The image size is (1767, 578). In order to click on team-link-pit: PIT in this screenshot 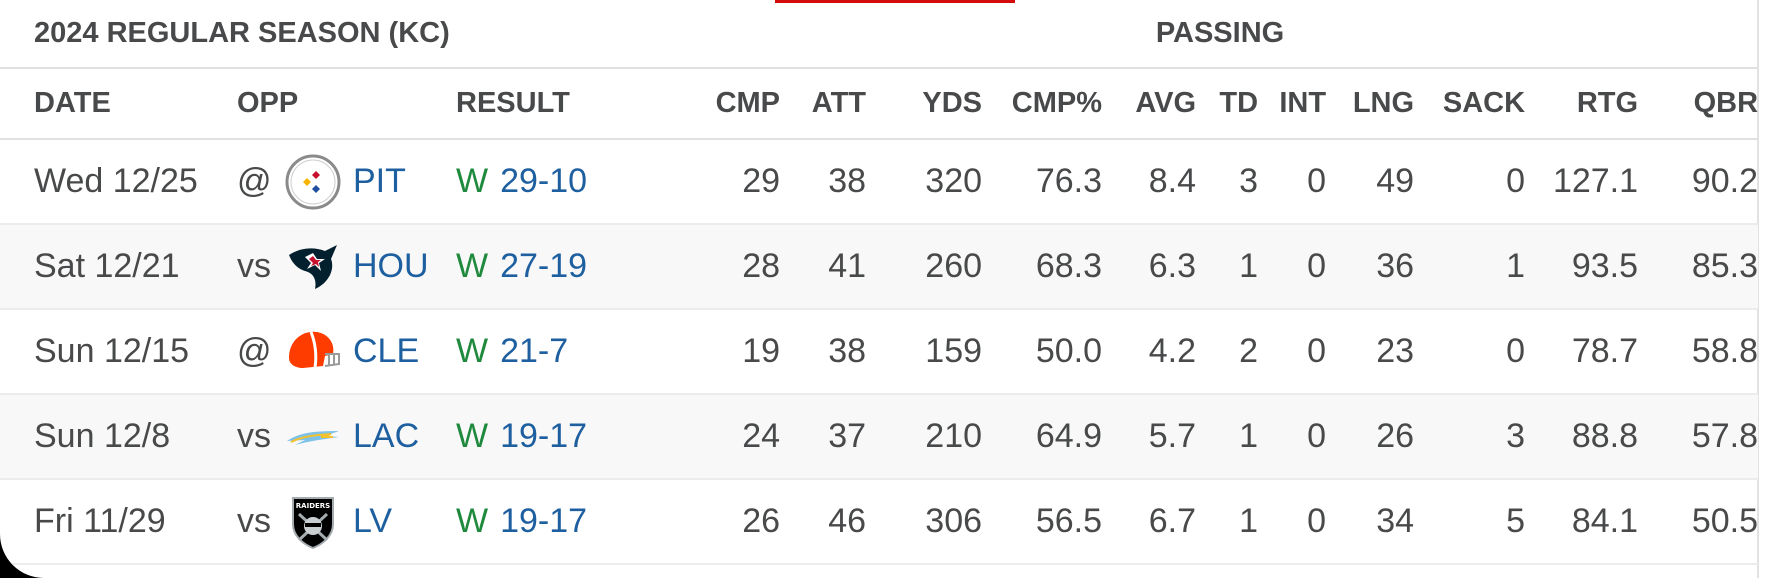, I will do `click(379, 181)`.